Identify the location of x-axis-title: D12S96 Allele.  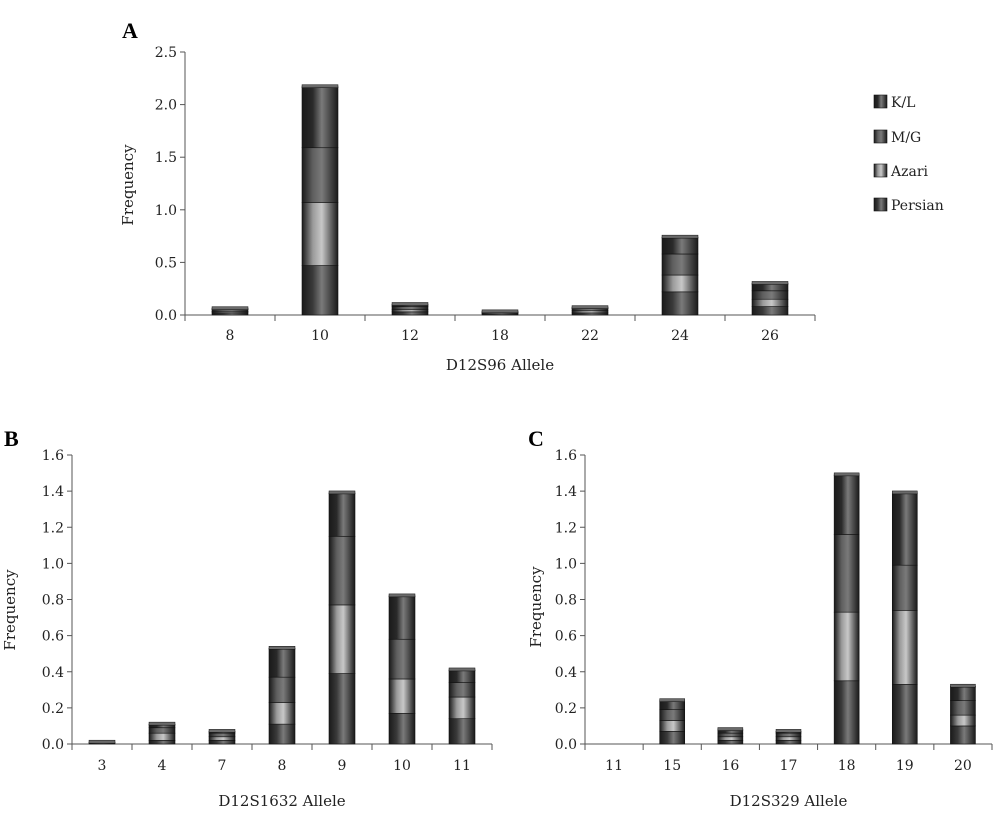
(500, 365).